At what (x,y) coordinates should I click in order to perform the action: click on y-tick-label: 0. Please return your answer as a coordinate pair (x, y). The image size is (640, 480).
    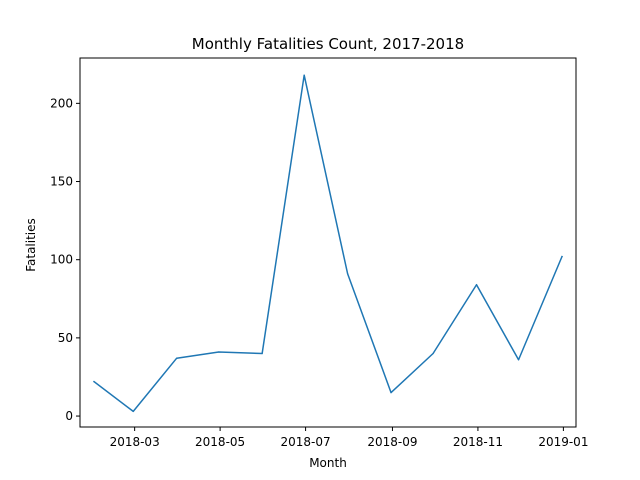
    Looking at the image, I should click on (69, 416).